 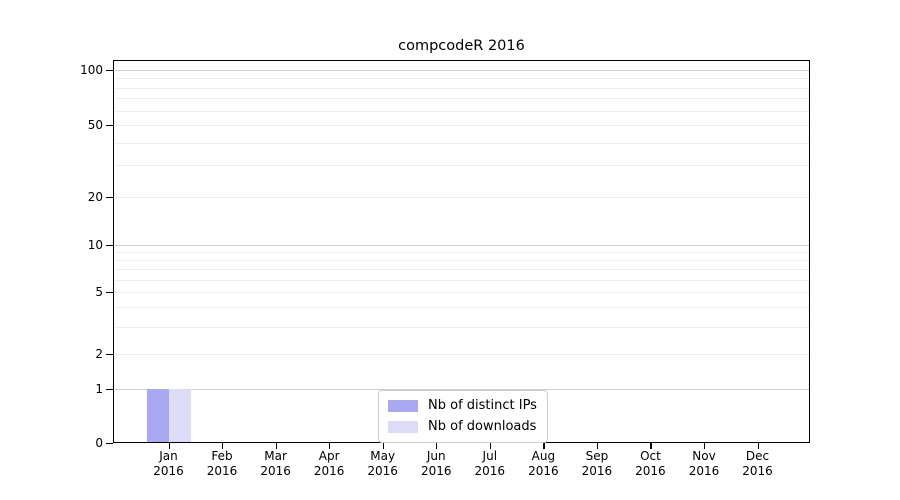 I want to click on y-tick-label: 20, so click(x=95, y=197).